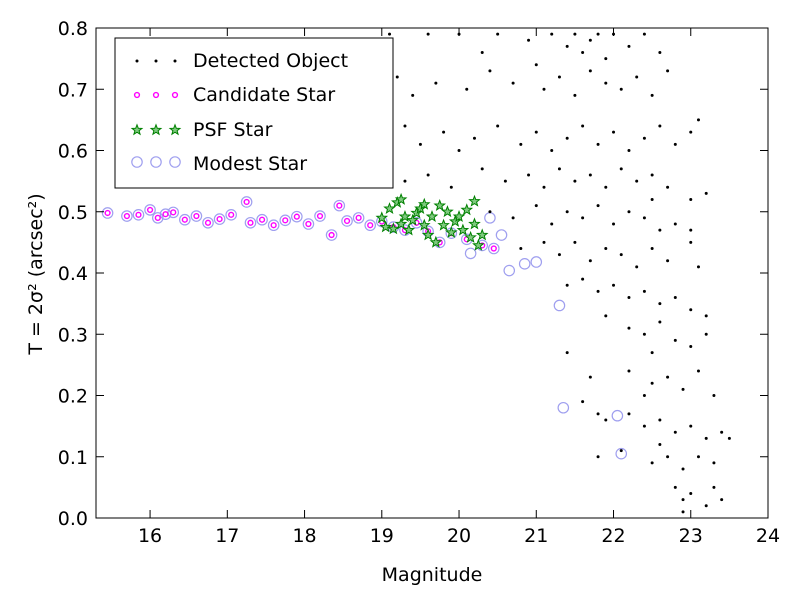 This screenshot has width=800, height=600. I want to click on x-tick-label: 20, so click(459, 536).